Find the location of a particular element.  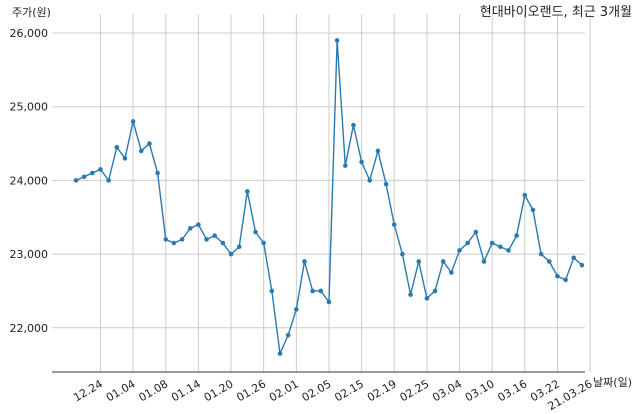

chart-title: 현대바이오랜드, 최근 3개월 is located at coordinates (556, 12).